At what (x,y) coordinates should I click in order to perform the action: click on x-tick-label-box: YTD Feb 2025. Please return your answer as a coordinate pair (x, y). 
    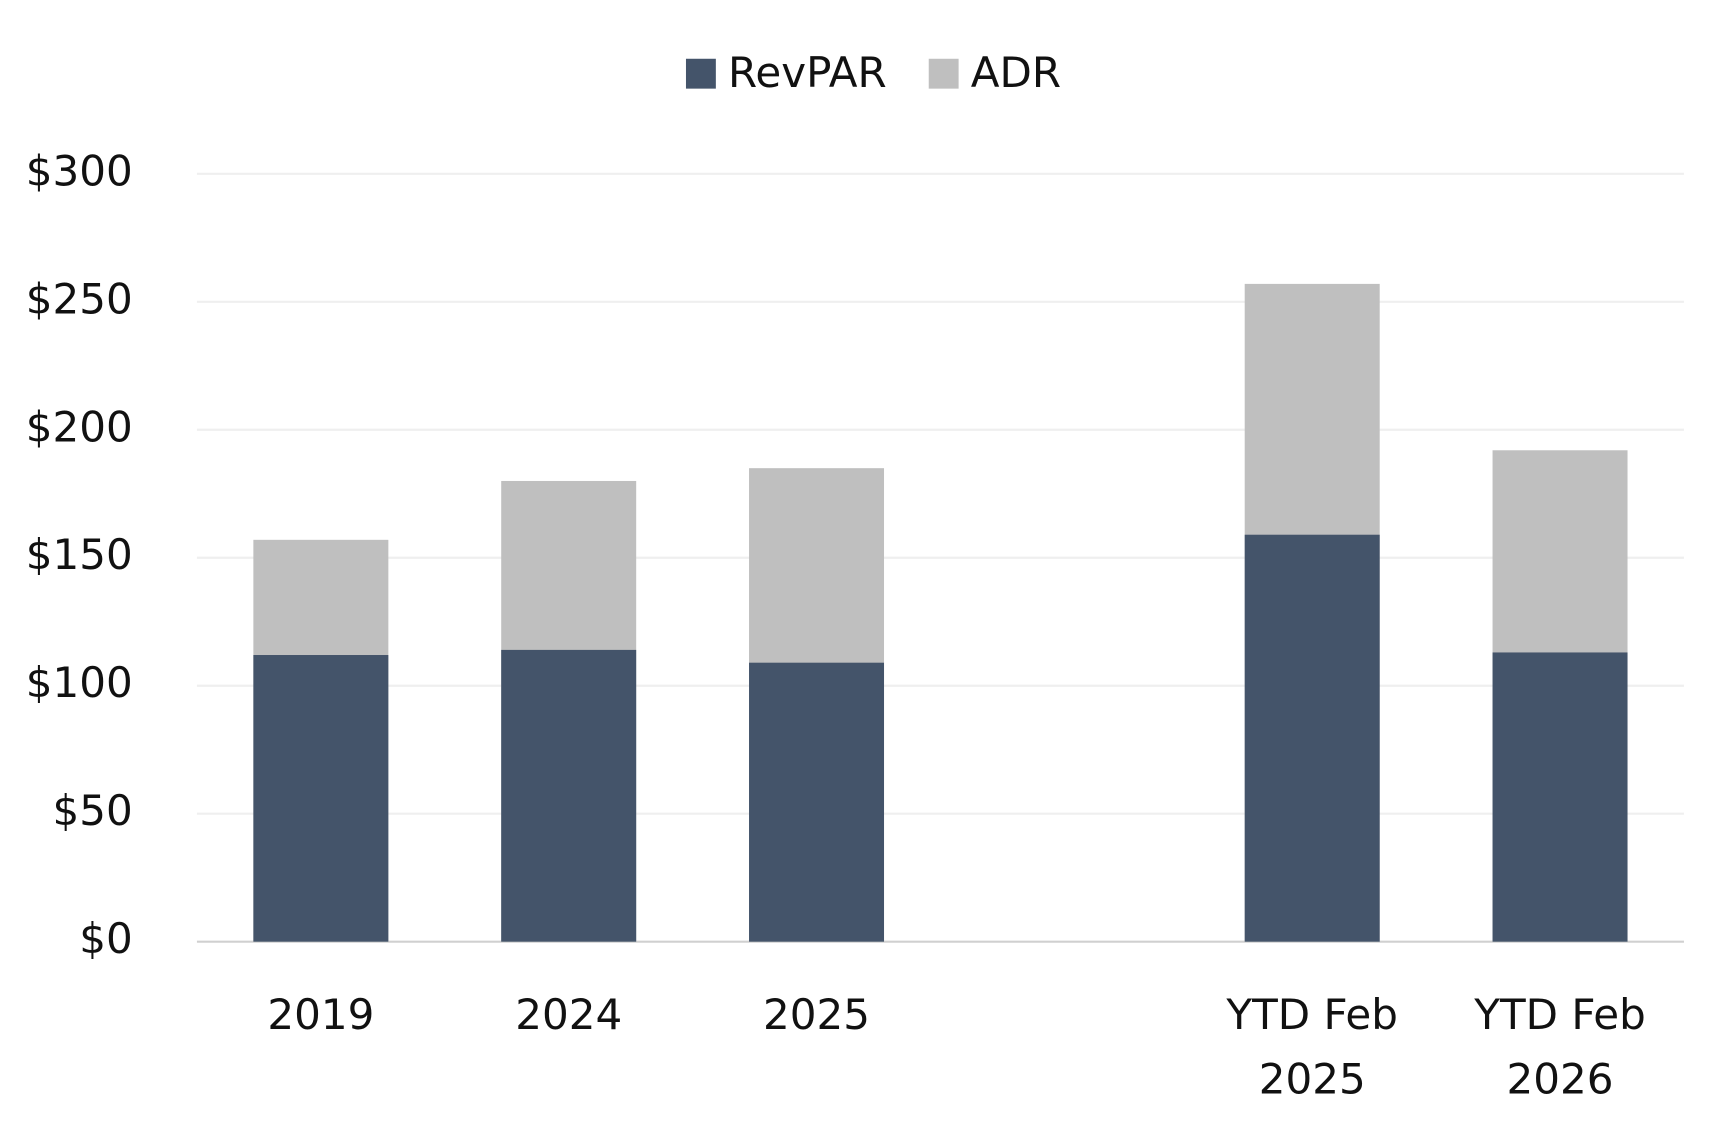
    Looking at the image, I should click on (1312, 1047).